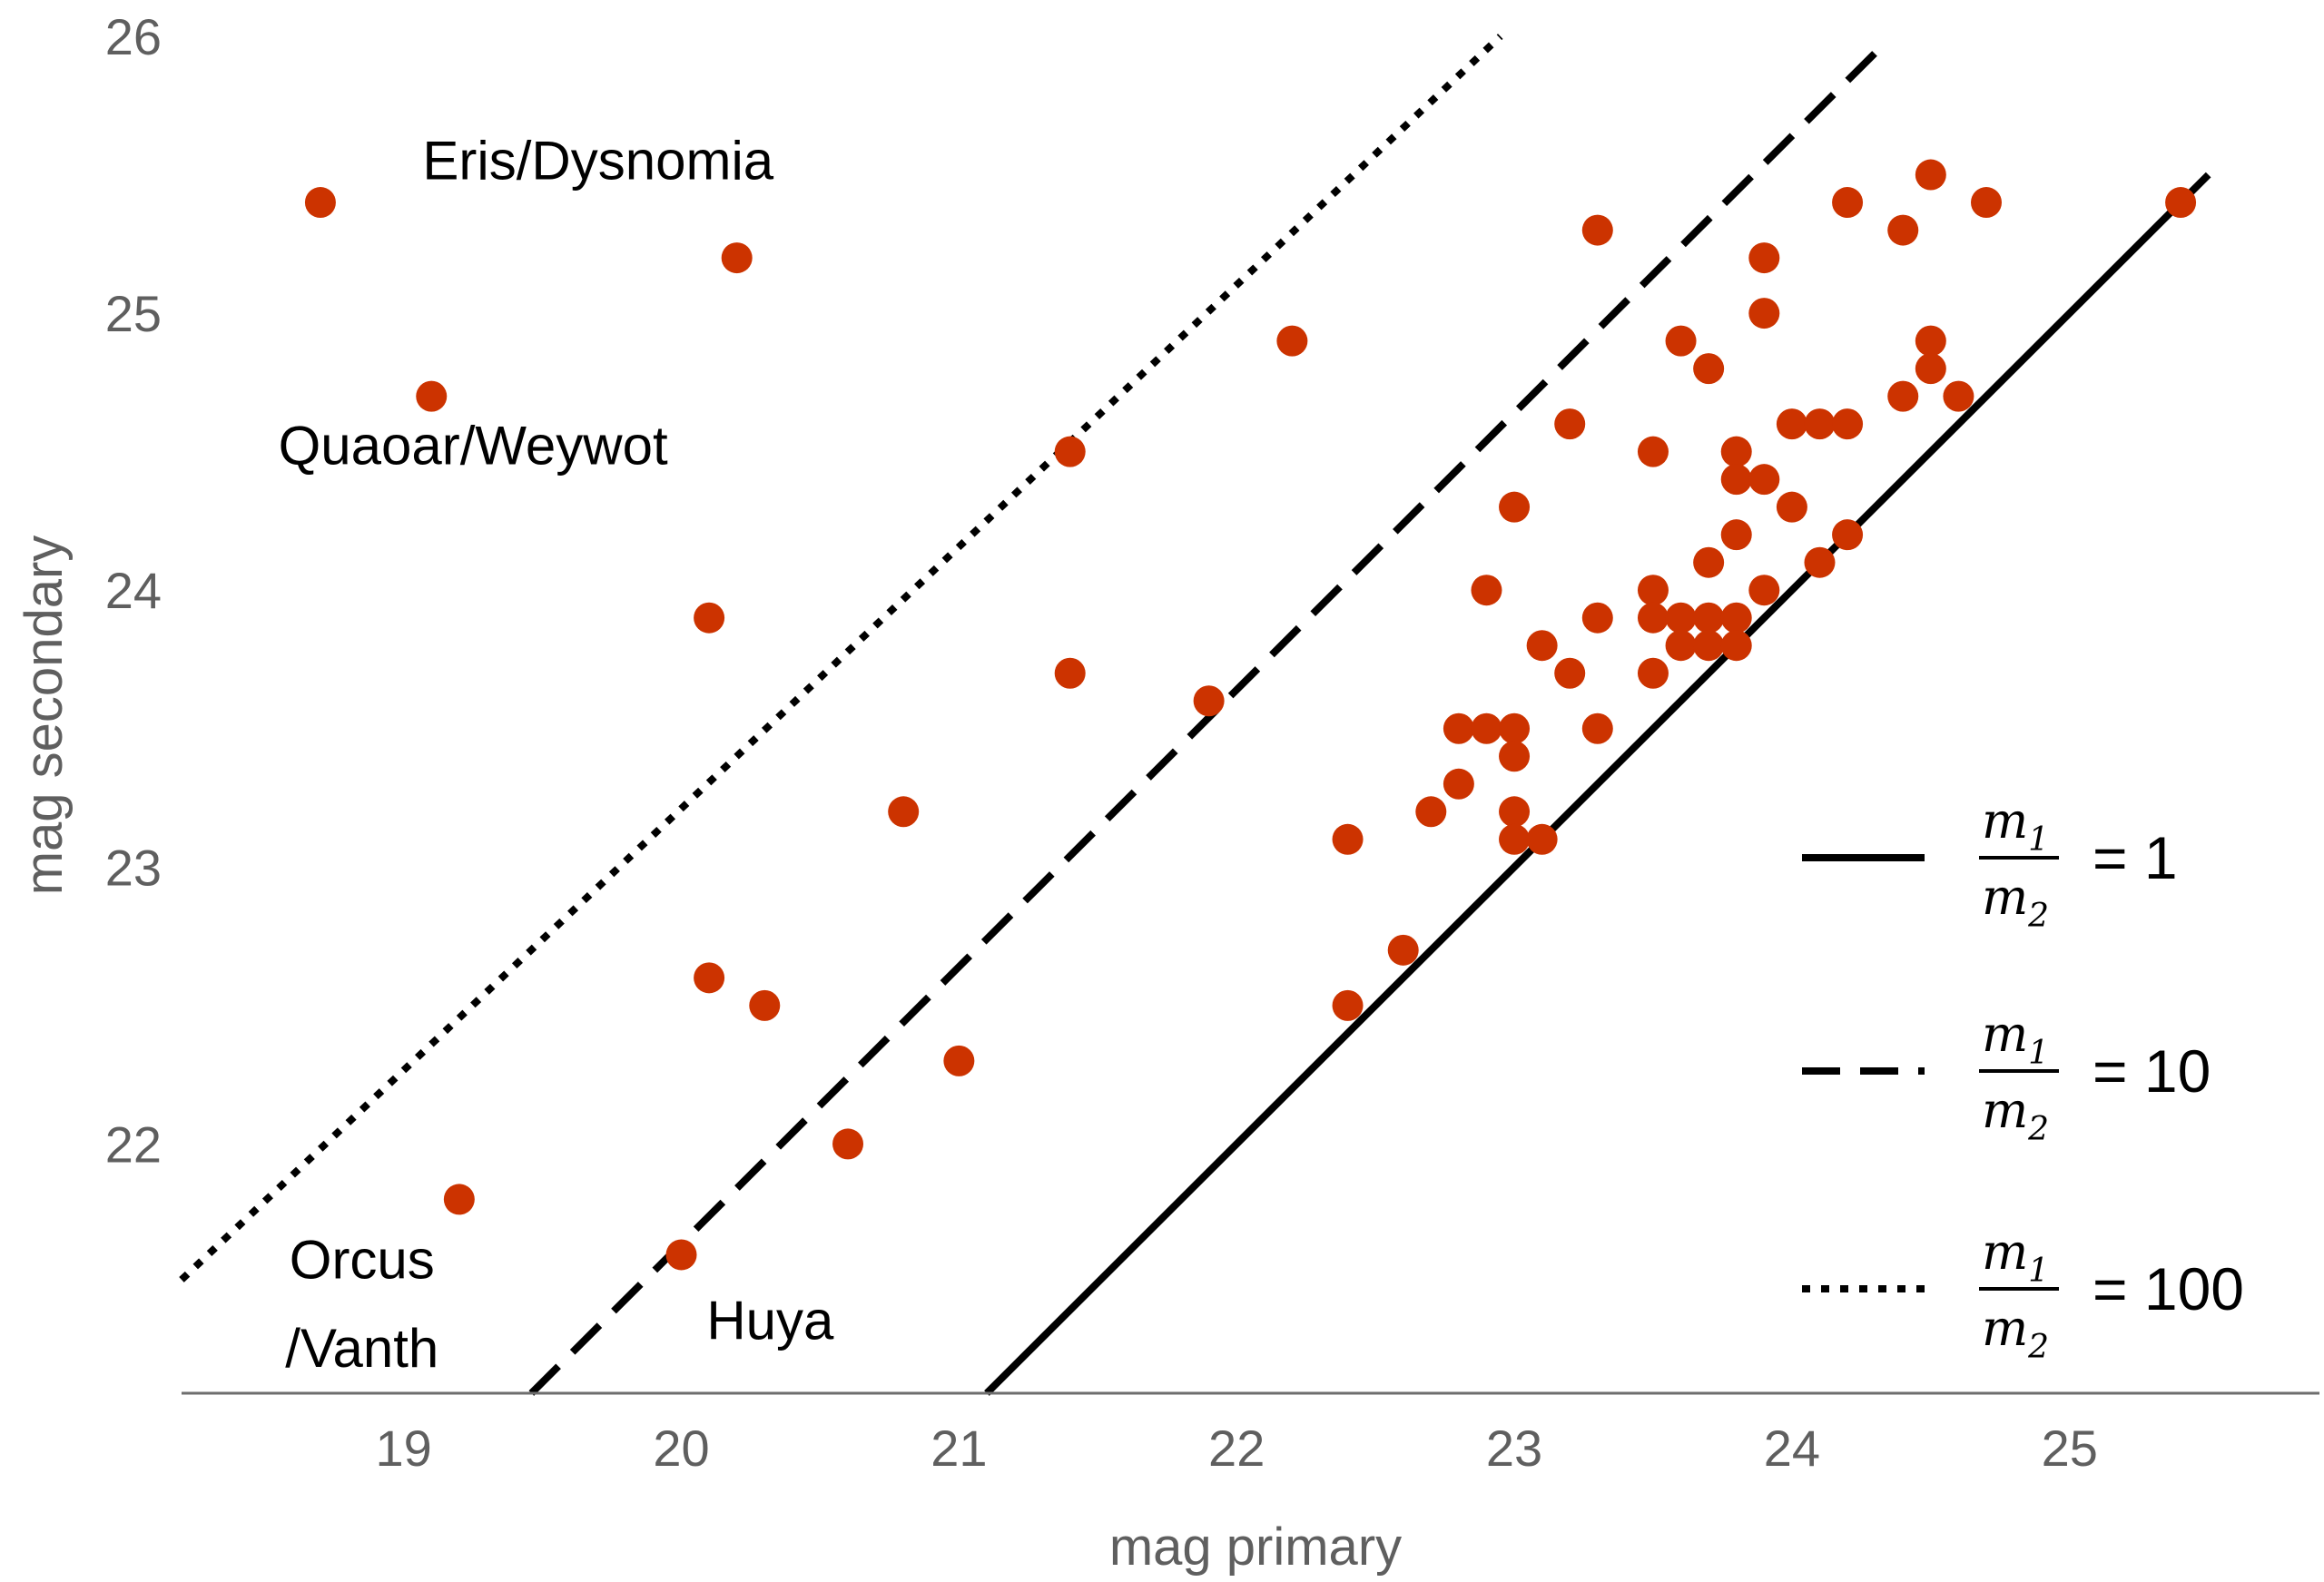 This screenshot has width=2324, height=1582. What do you see at coordinates (1255, 1547) in the screenshot?
I see `x-axis-title: mag primary` at bounding box center [1255, 1547].